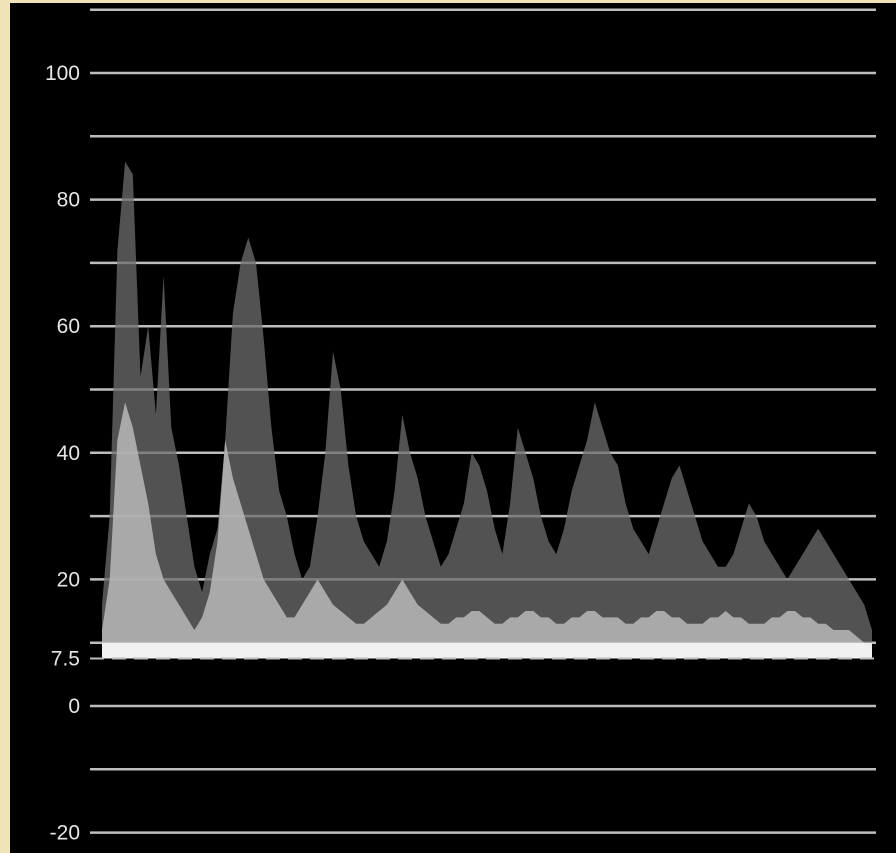 The height and width of the screenshot is (853, 896). What do you see at coordinates (65, 833) in the screenshot?
I see `y-tick-label: -20` at bounding box center [65, 833].